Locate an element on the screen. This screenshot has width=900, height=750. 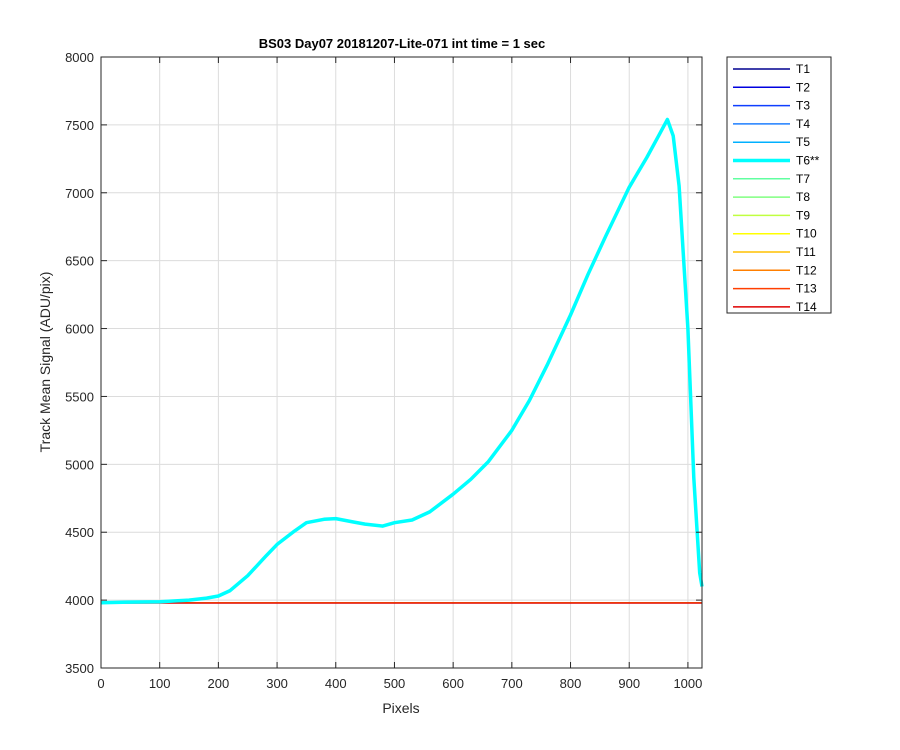
y-tick-label: 4500 is located at coordinates (79, 532).